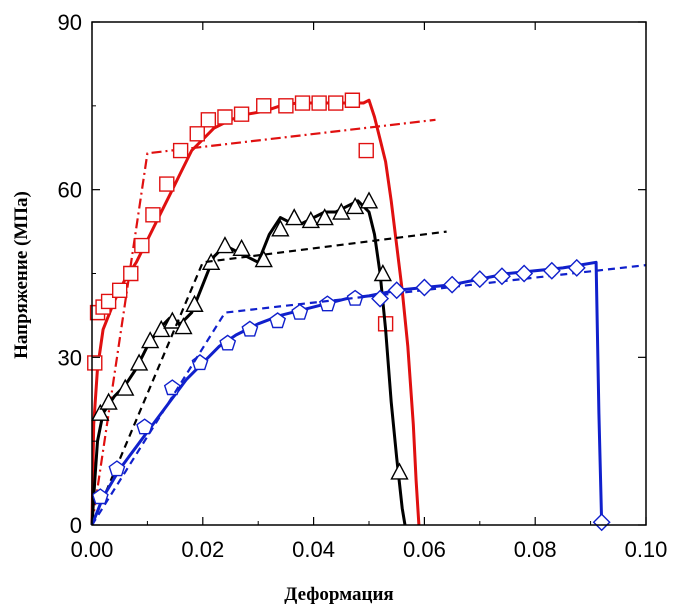  Describe the element at coordinates (202, 549) in the screenshot. I see `x-tick-label: 0.02` at that location.